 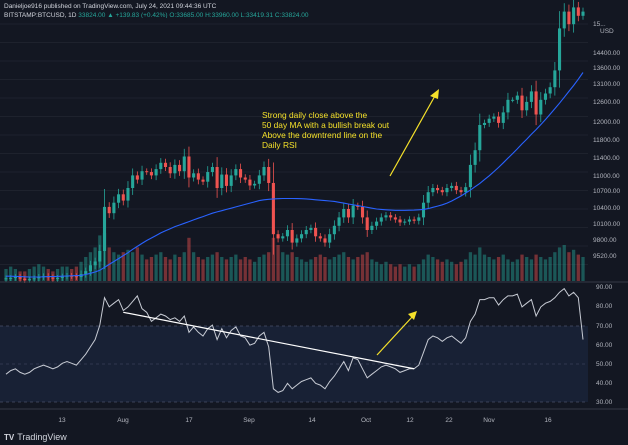 I want to click on rsi-tick-label: 50.00, so click(x=604, y=364).